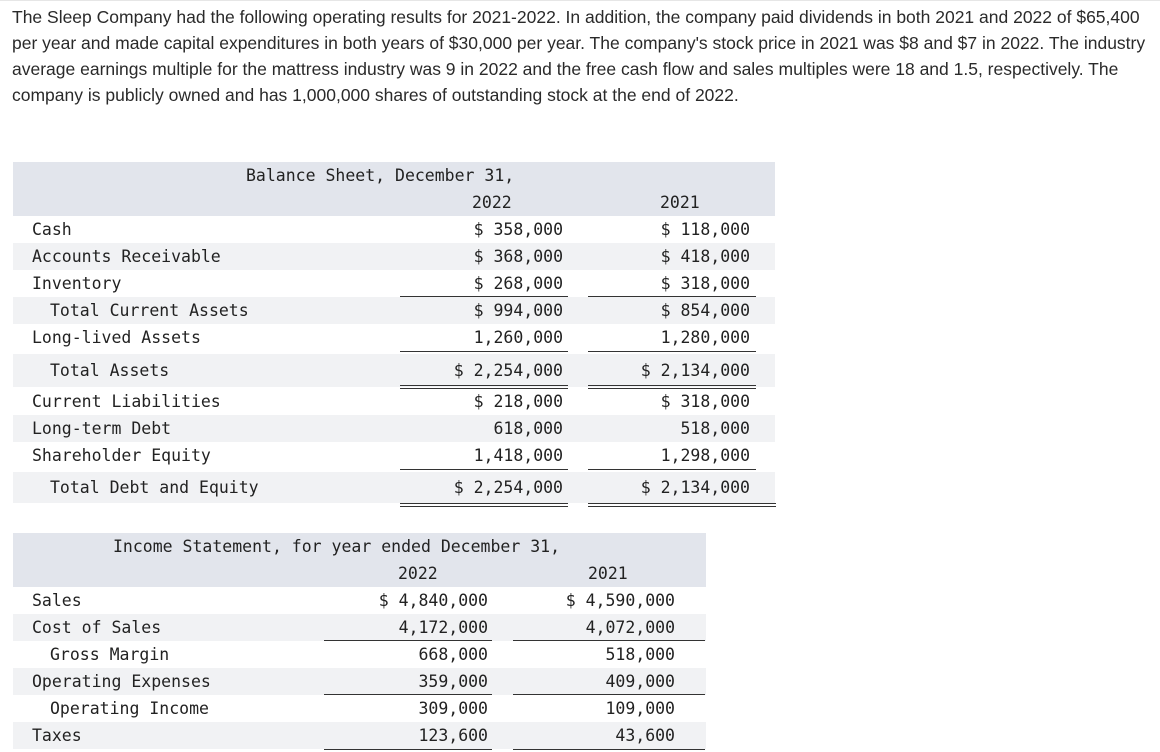 The width and height of the screenshot is (1160, 752). What do you see at coordinates (518, 401) in the screenshot?
I see `value-2022: $ 218,000` at bounding box center [518, 401].